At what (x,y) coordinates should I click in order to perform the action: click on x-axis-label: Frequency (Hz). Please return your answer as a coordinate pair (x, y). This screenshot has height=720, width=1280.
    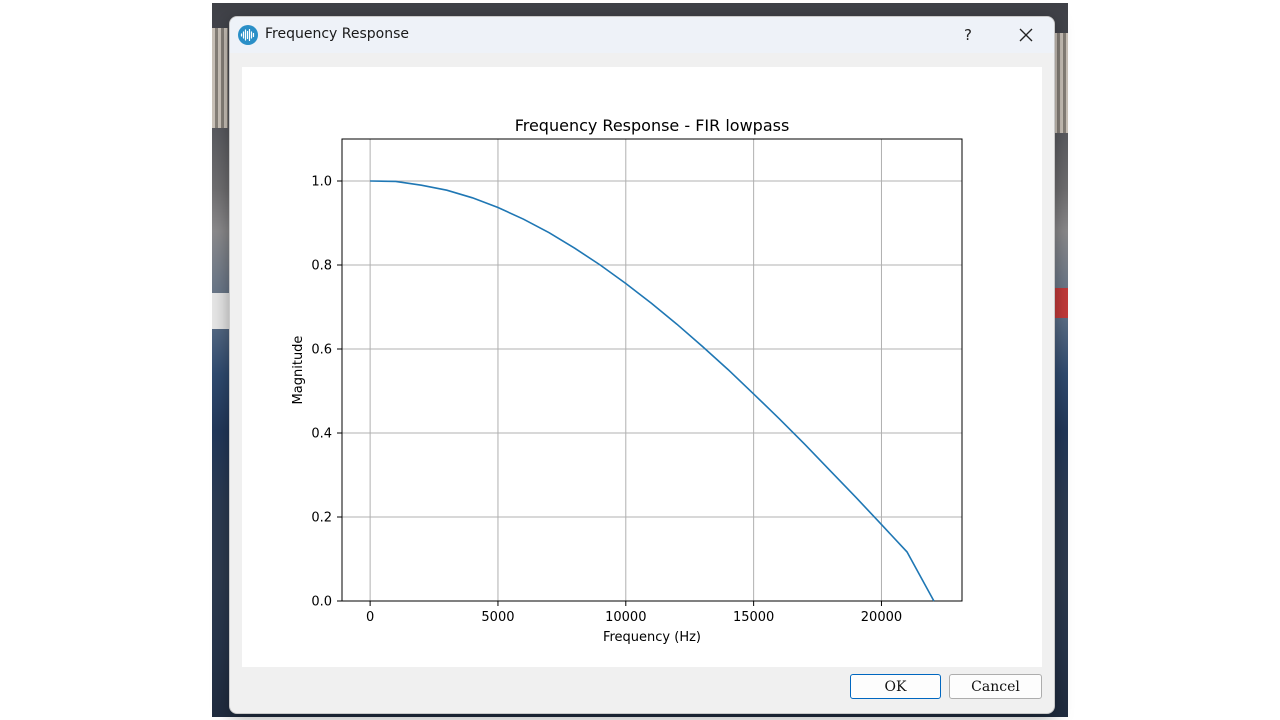
    Looking at the image, I should click on (652, 637).